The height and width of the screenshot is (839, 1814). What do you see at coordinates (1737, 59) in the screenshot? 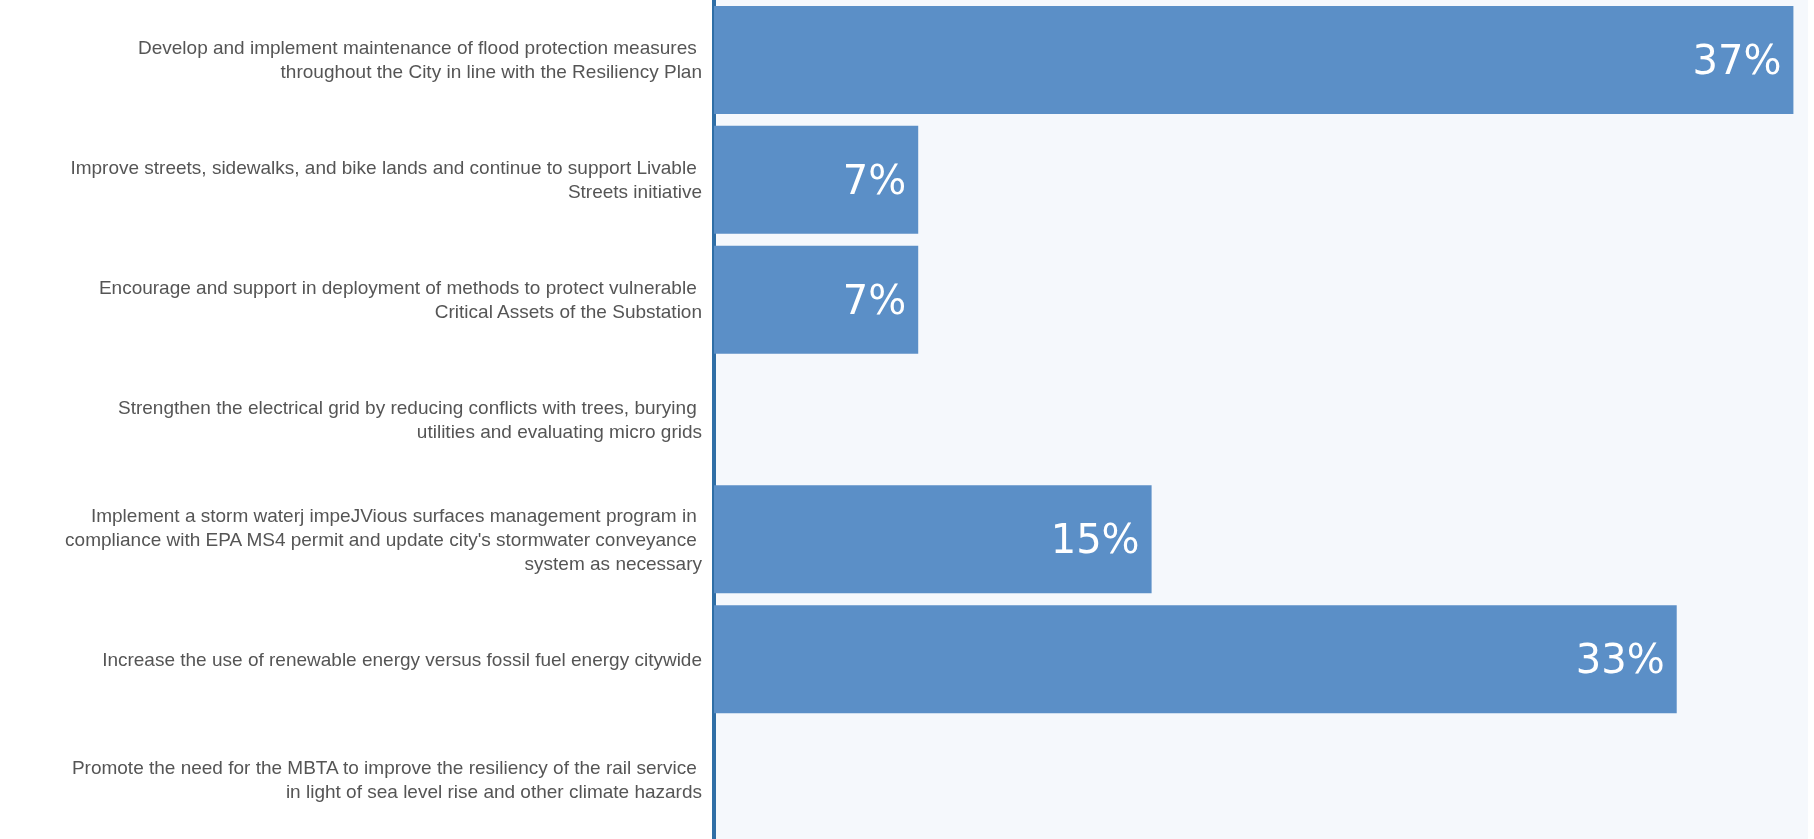
I see `data-label: 37%` at bounding box center [1737, 59].